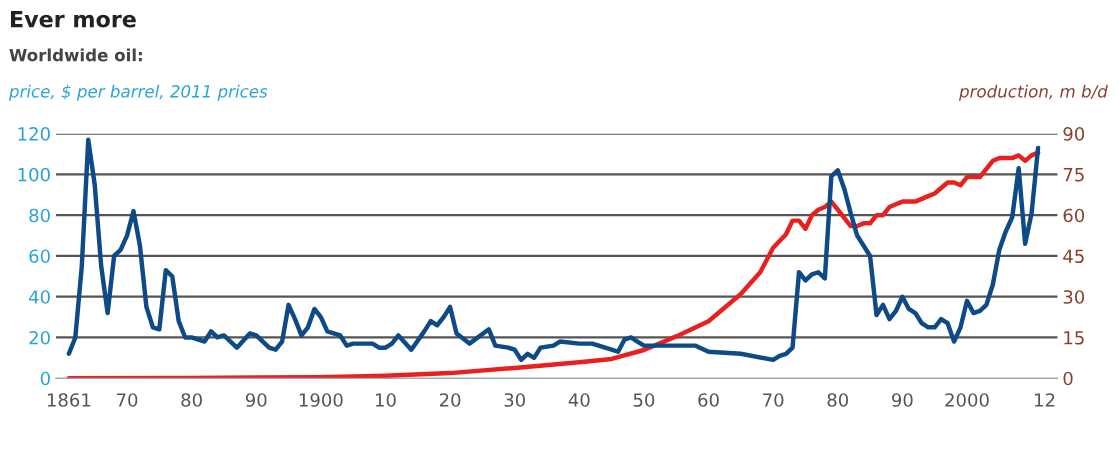 This screenshot has height=453, width=1119. I want to click on x-tick-label: 12, so click(1045, 400).